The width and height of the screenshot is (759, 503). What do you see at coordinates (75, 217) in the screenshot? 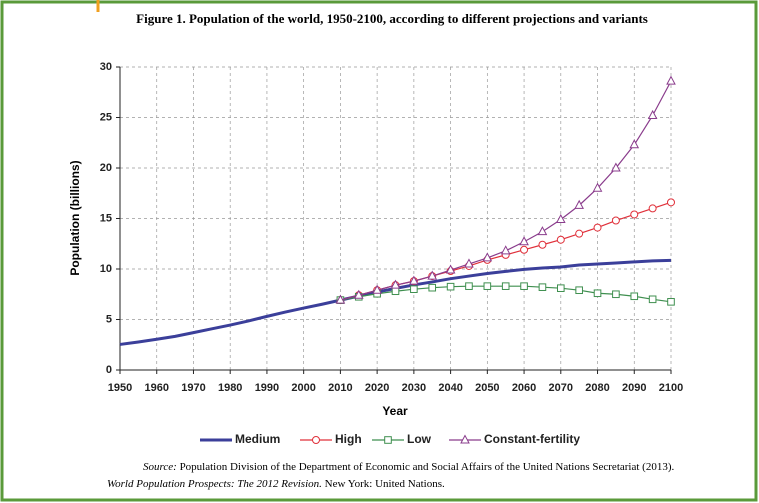
I see `y-axis-label: Population (billions)` at bounding box center [75, 217].